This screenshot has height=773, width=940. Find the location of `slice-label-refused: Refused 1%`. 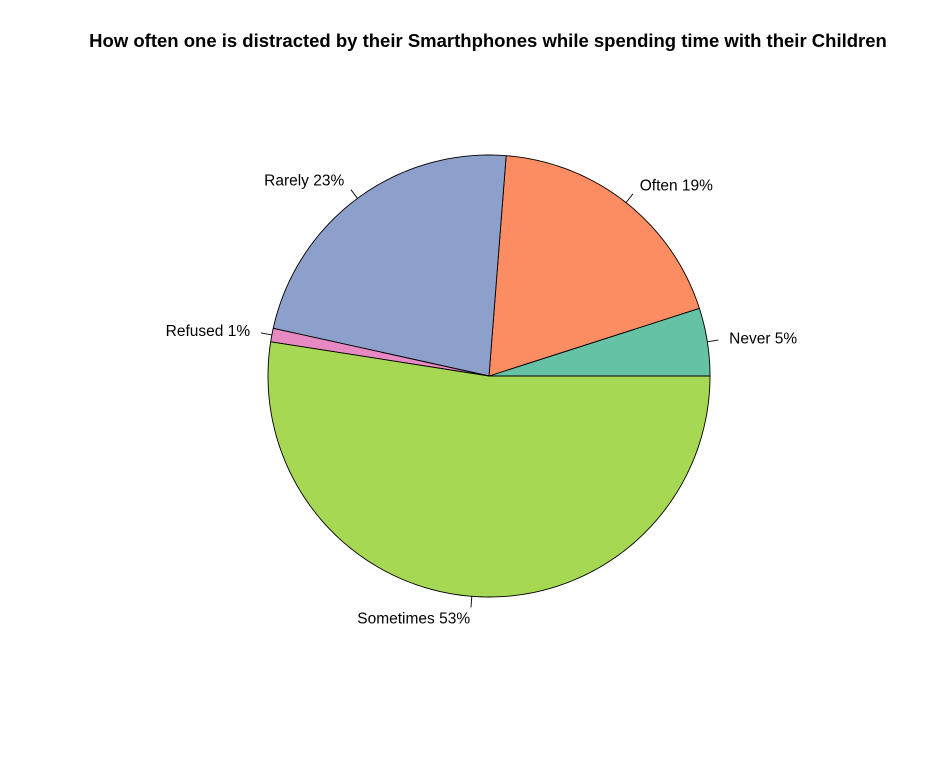

slice-label-refused: Refused 1% is located at coordinates (208, 331).